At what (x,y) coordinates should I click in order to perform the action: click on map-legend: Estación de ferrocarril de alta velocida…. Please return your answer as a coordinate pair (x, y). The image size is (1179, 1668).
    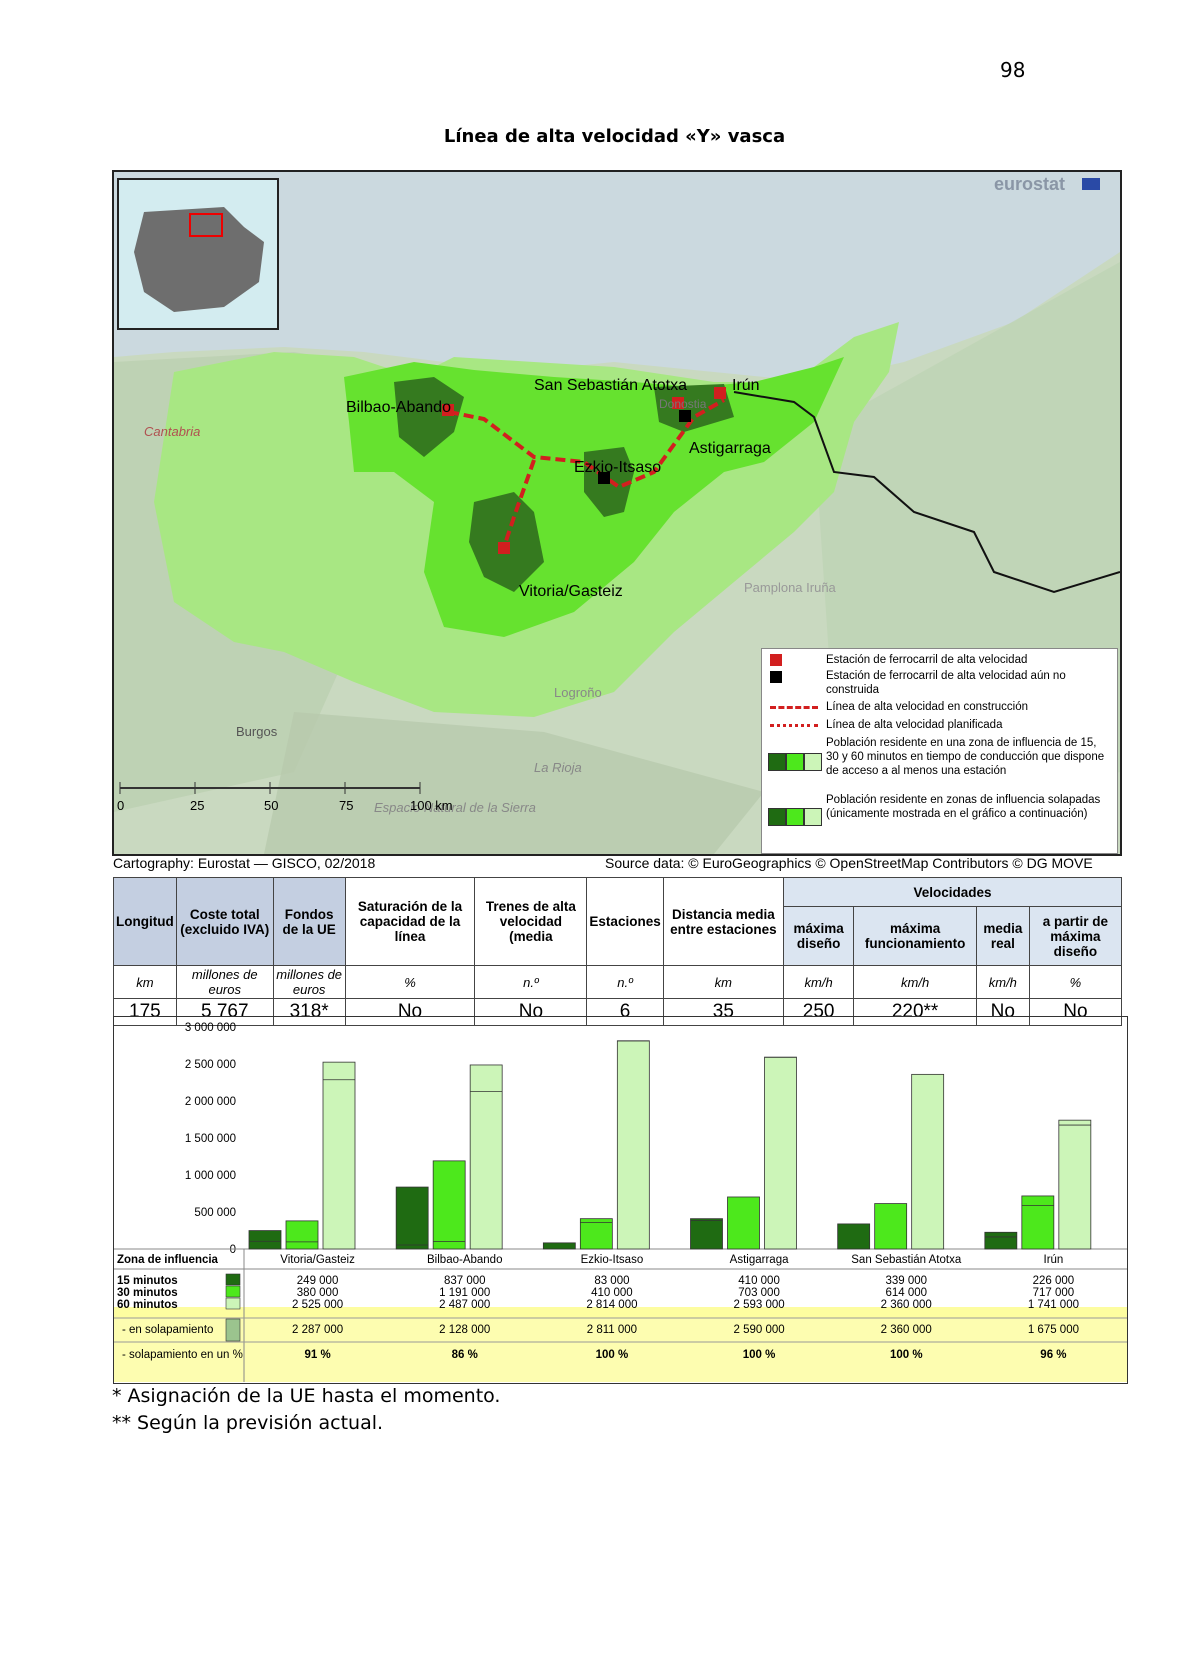
    Looking at the image, I should click on (939, 751).